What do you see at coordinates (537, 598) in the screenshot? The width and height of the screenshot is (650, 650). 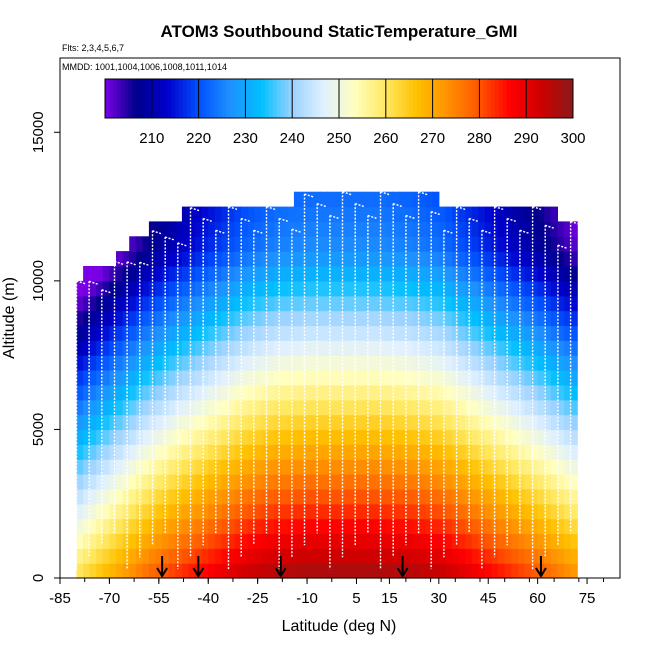 I see `x-tick-label: 60` at bounding box center [537, 598].